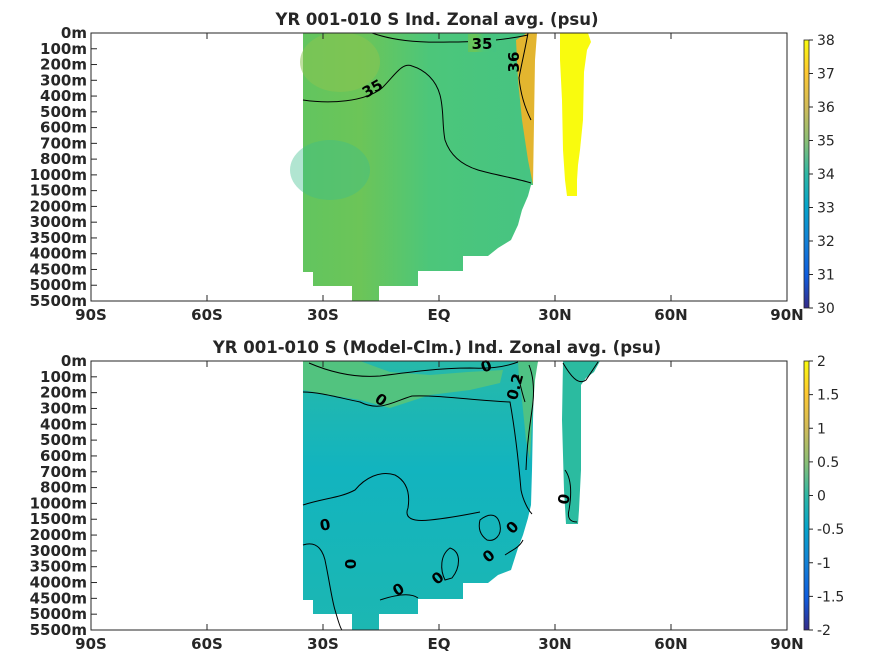  Describe the element at coordinates (821, 497) in the screenshot. I see `colorbar-tick-label: 0` at that location.